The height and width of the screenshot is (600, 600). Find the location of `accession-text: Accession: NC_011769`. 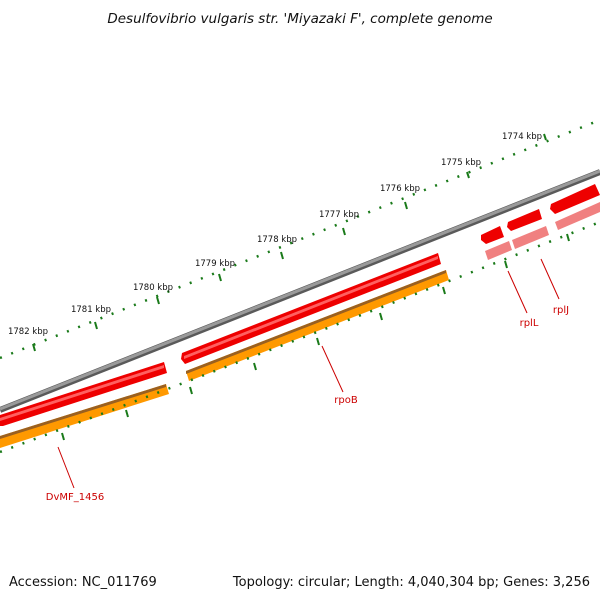

accession-text: Accession: NC_011769 is located at coordinates (83, 582).